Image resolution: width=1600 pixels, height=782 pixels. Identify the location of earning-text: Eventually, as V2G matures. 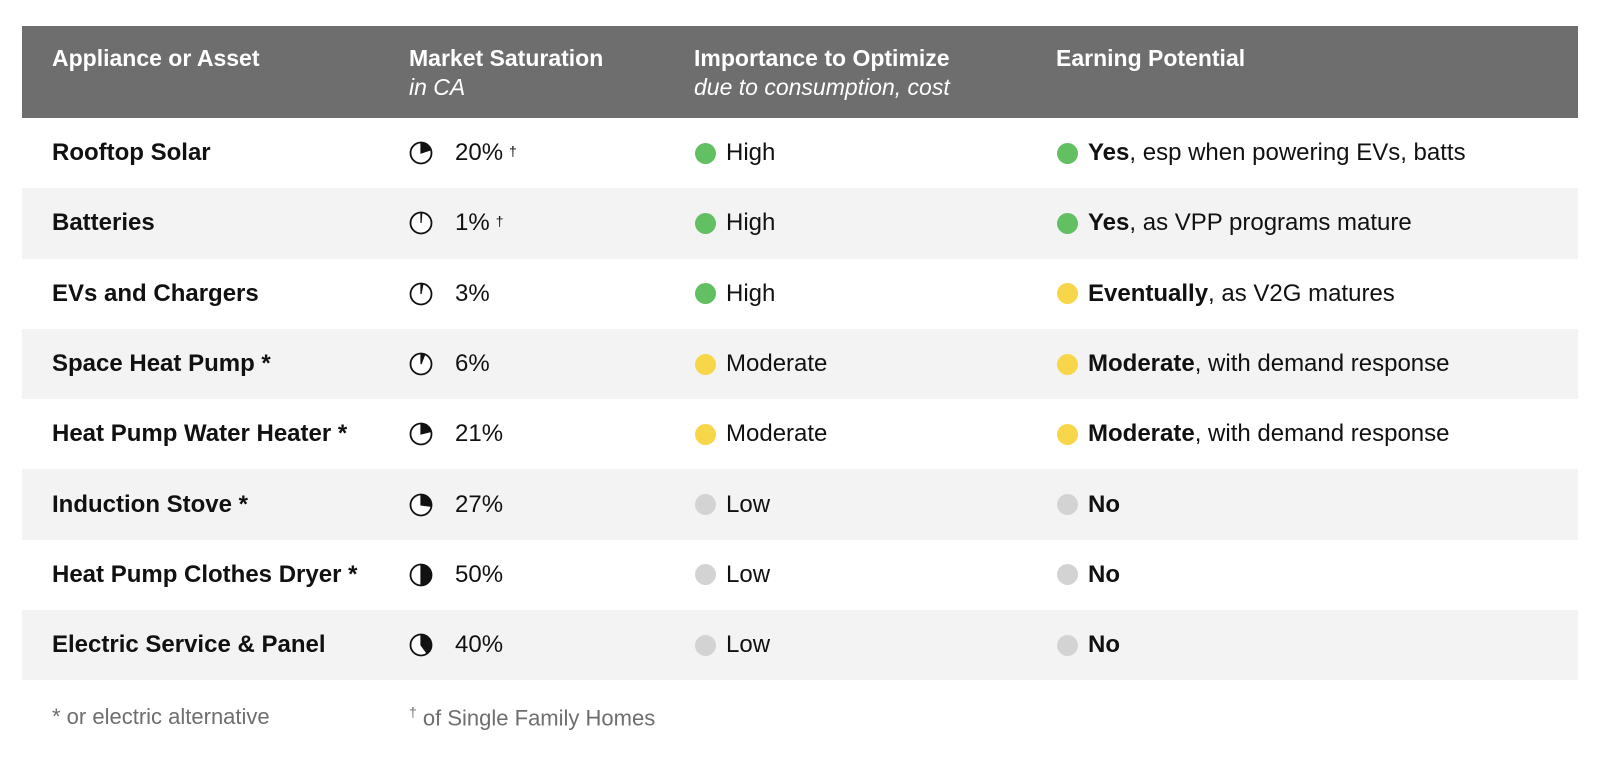
(1241, 294).